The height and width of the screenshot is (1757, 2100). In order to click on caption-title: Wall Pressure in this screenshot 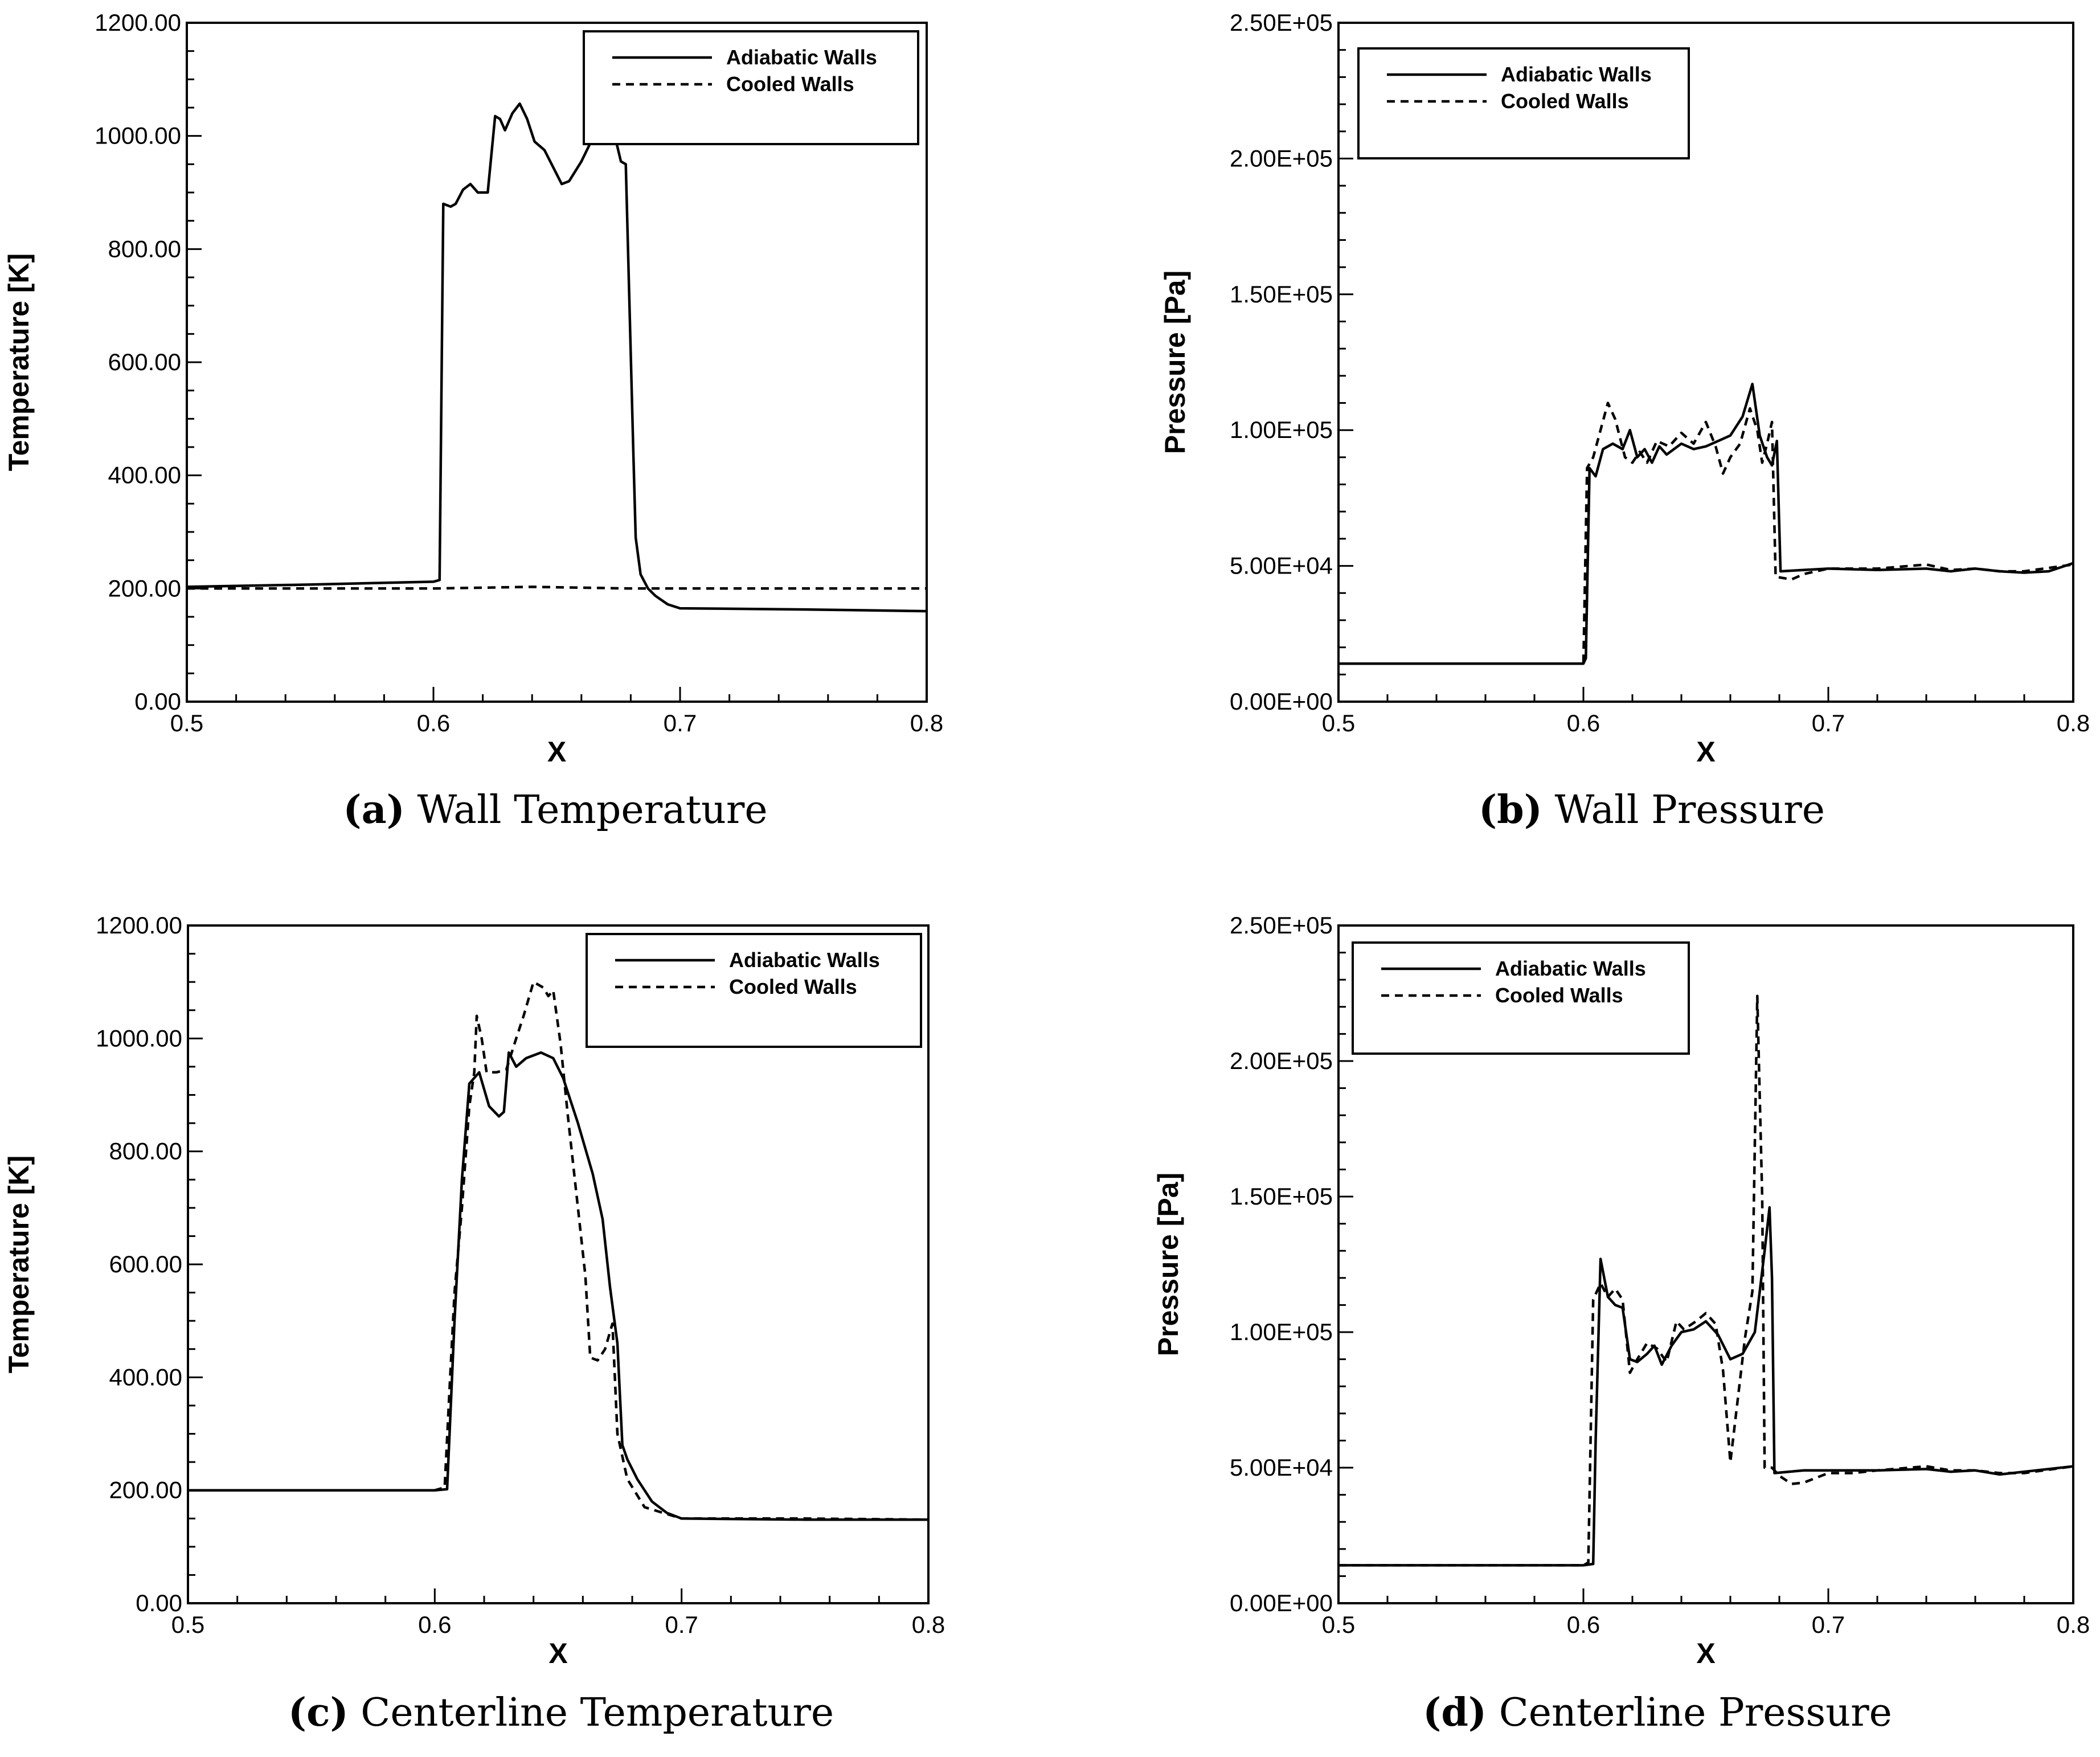, I will do `click(1683, 810)`.